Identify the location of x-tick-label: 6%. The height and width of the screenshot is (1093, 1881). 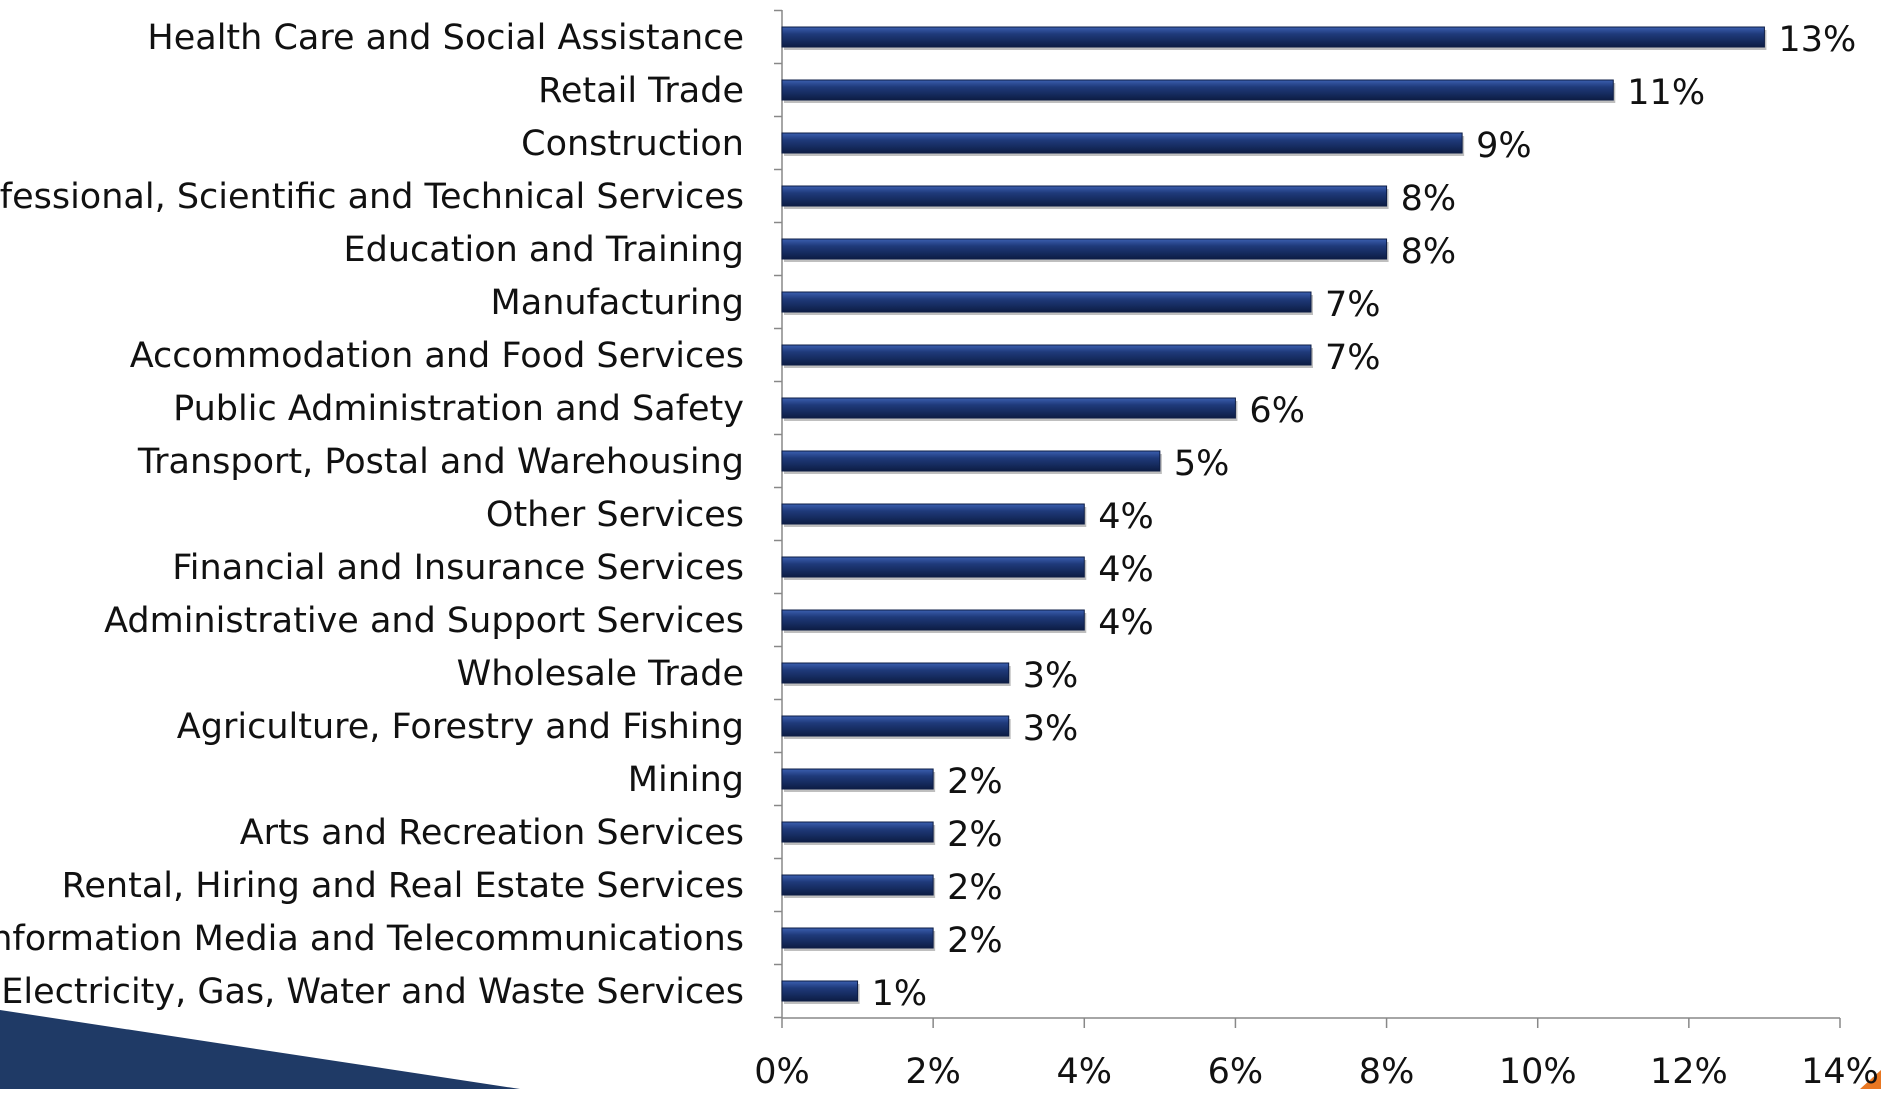
(1236, 1070).